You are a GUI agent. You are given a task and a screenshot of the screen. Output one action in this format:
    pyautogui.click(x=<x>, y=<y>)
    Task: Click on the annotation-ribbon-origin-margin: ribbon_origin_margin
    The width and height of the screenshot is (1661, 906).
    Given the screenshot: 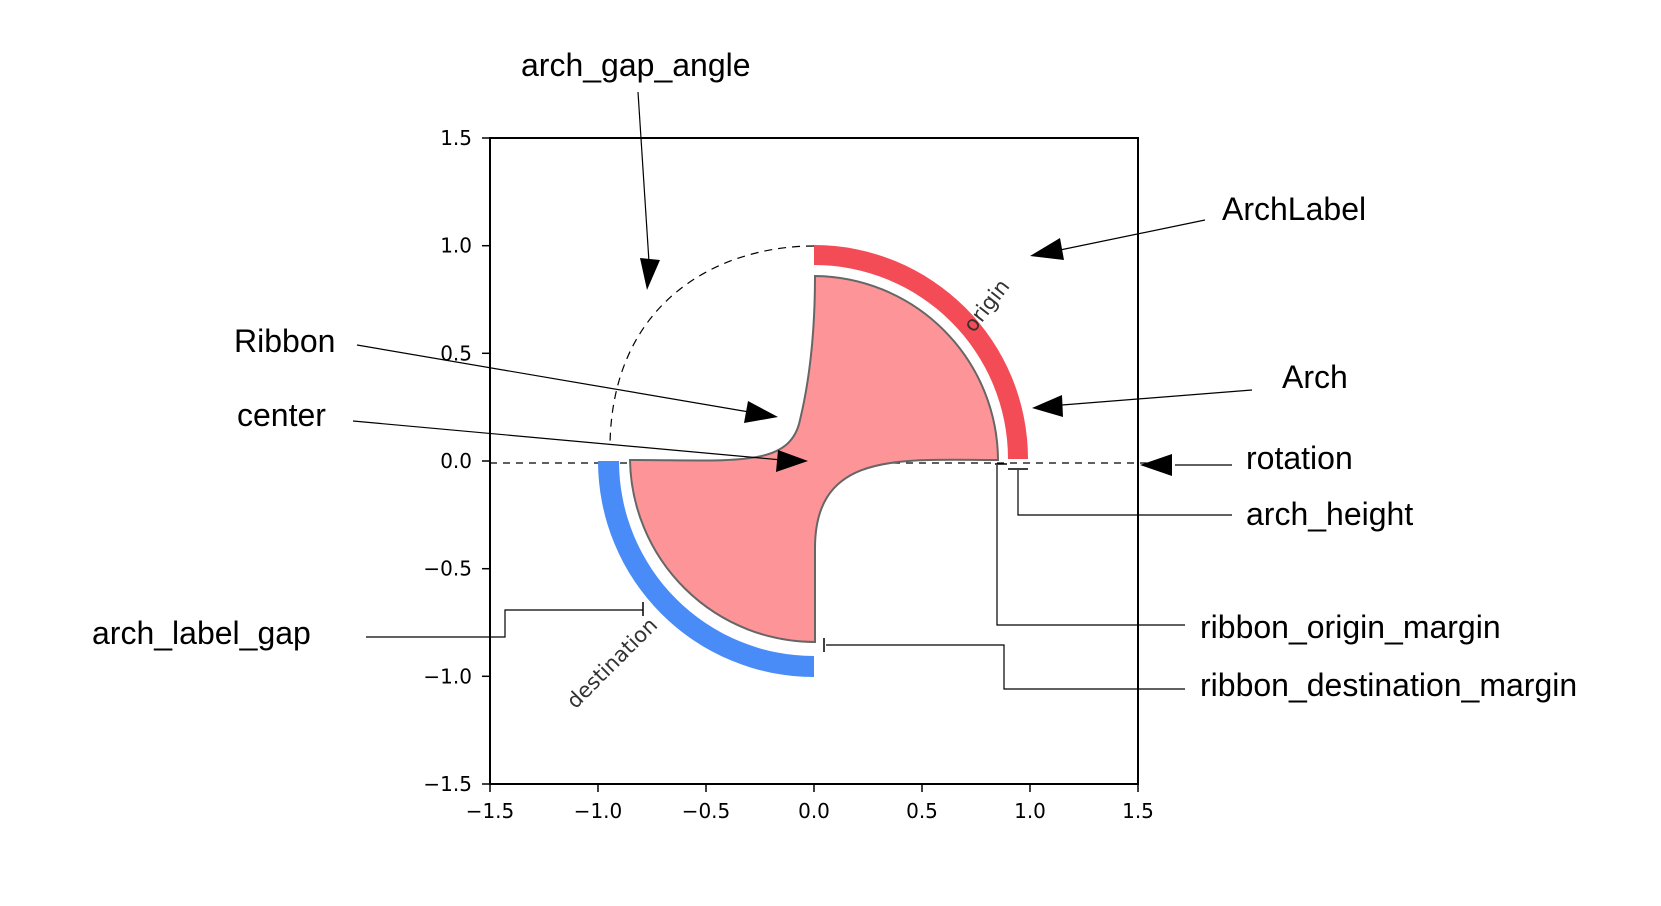 What is the action you would take?
    pyautogui.click(x=1350, y=627)
    